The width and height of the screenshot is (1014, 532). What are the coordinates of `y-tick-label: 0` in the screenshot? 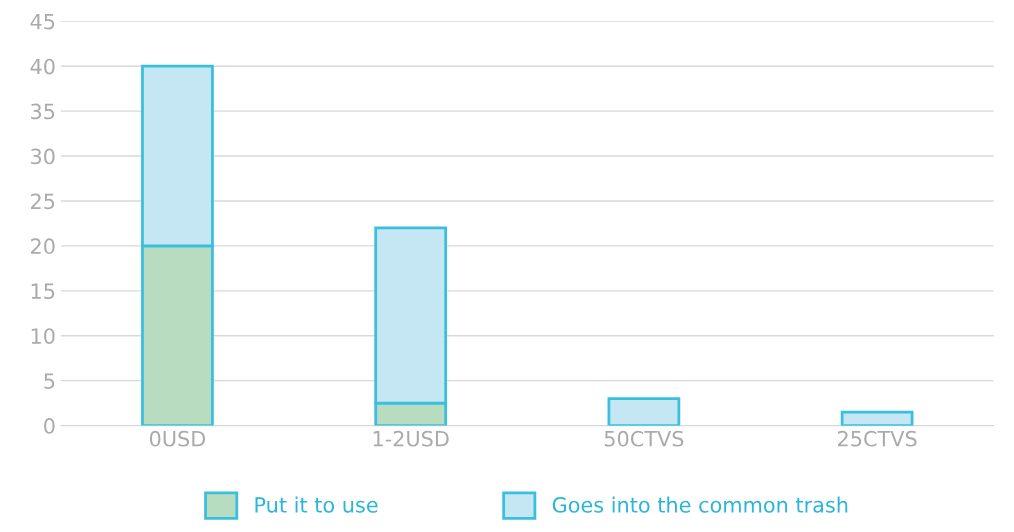 It's located at (49, 426).